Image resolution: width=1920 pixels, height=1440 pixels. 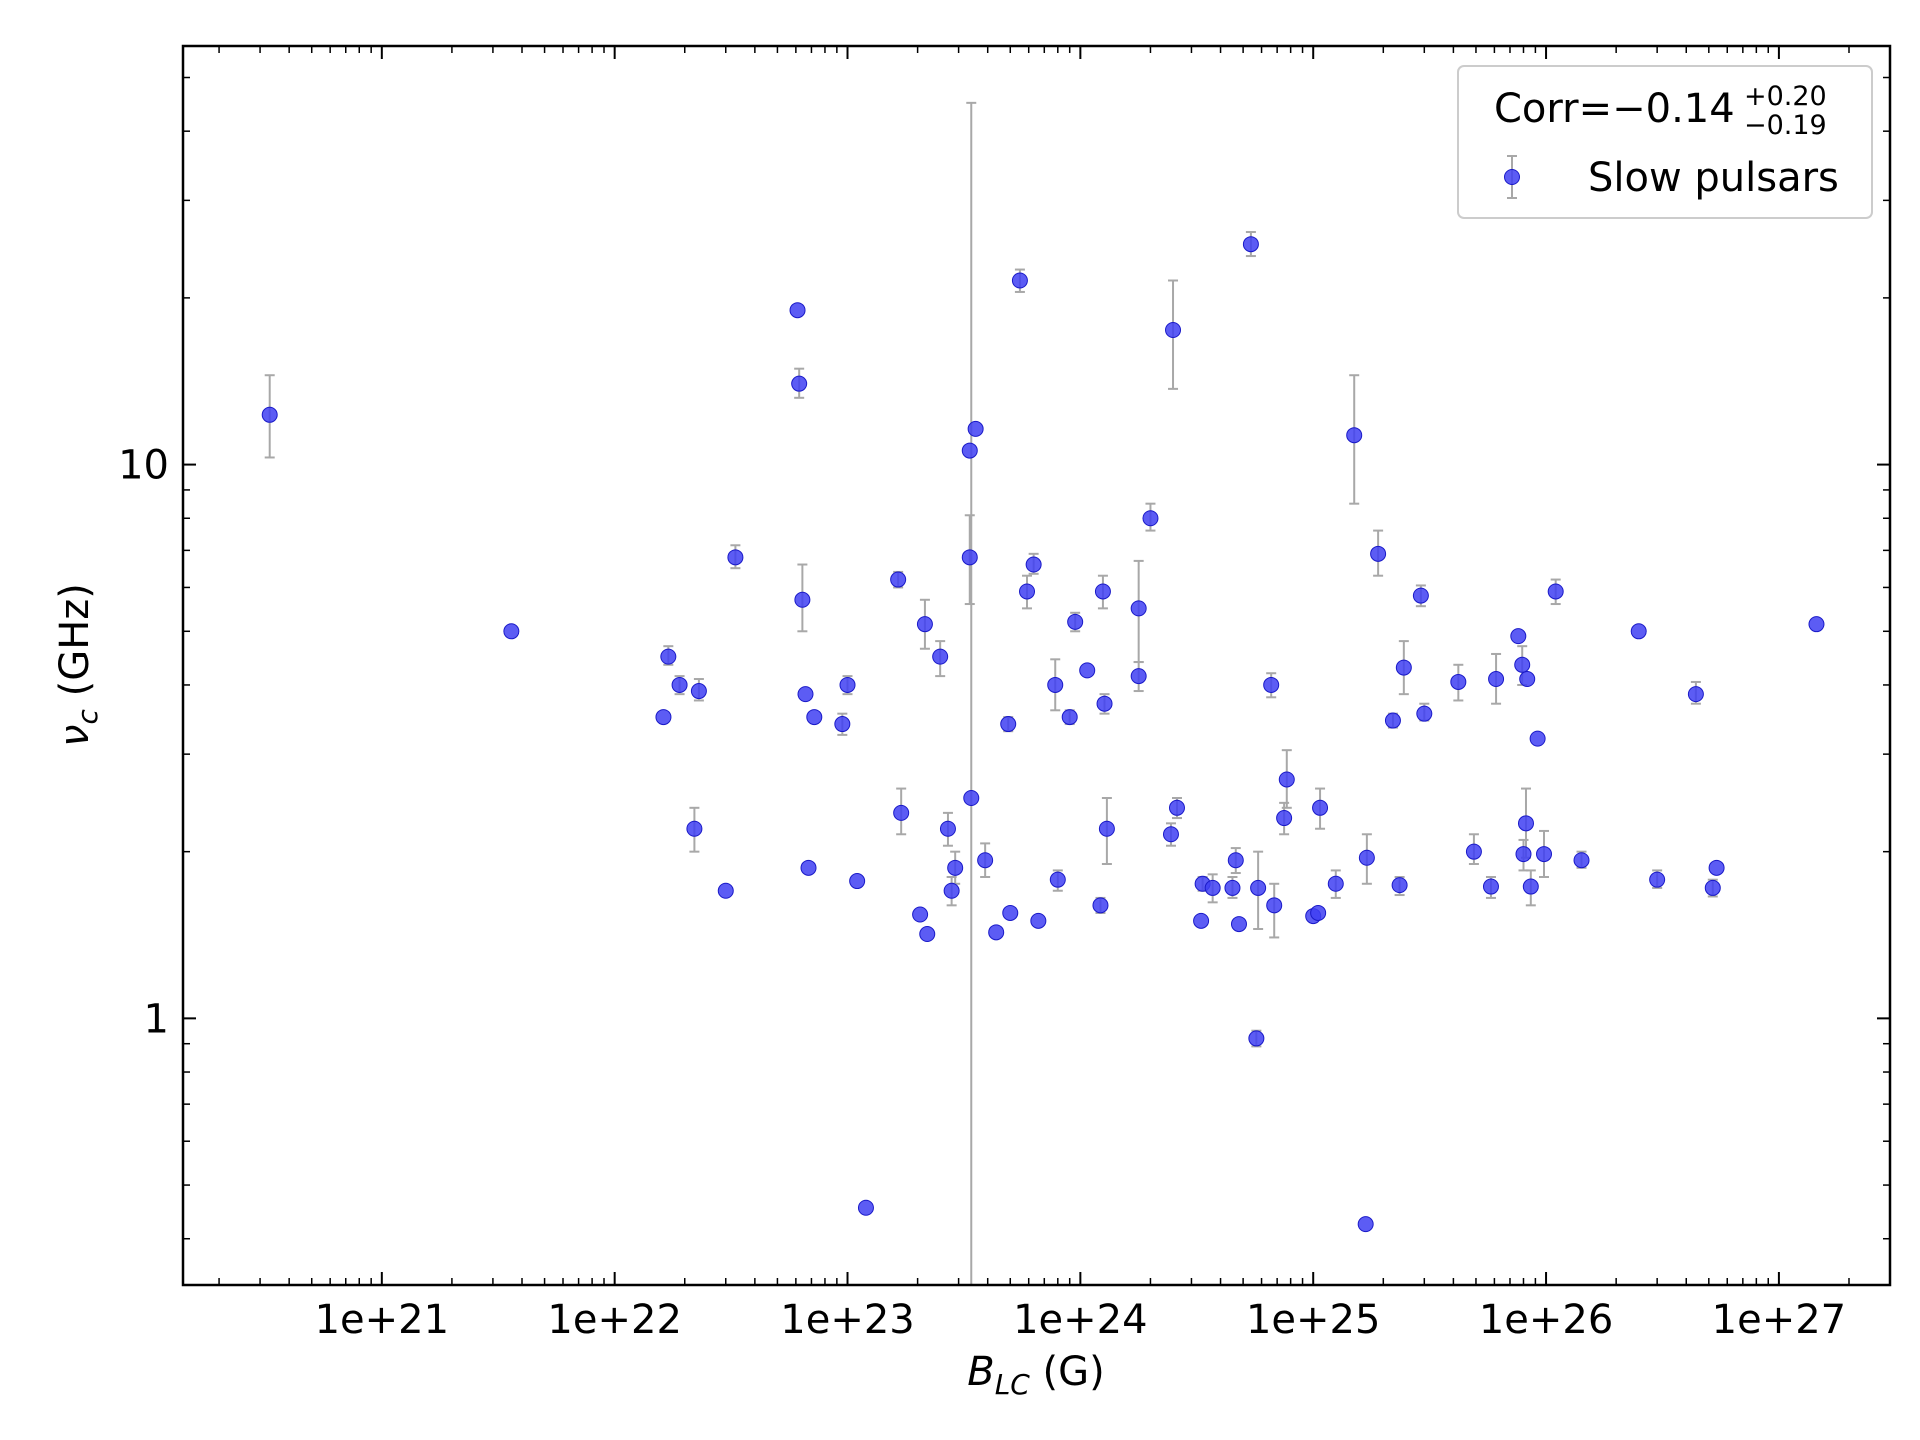 I want to click on legend: Corr=−0.14 +0.20 −0.19 Slow pulsars, so click(x=1665, y=142).